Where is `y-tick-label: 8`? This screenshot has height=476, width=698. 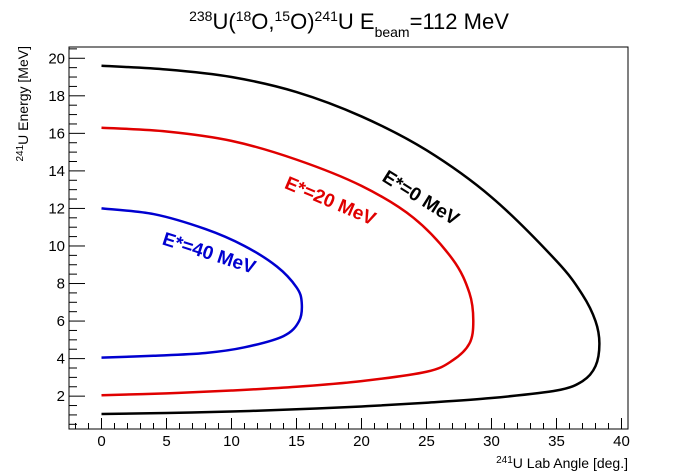 y-tick-label: 8 is located at coordinates (61, 284).